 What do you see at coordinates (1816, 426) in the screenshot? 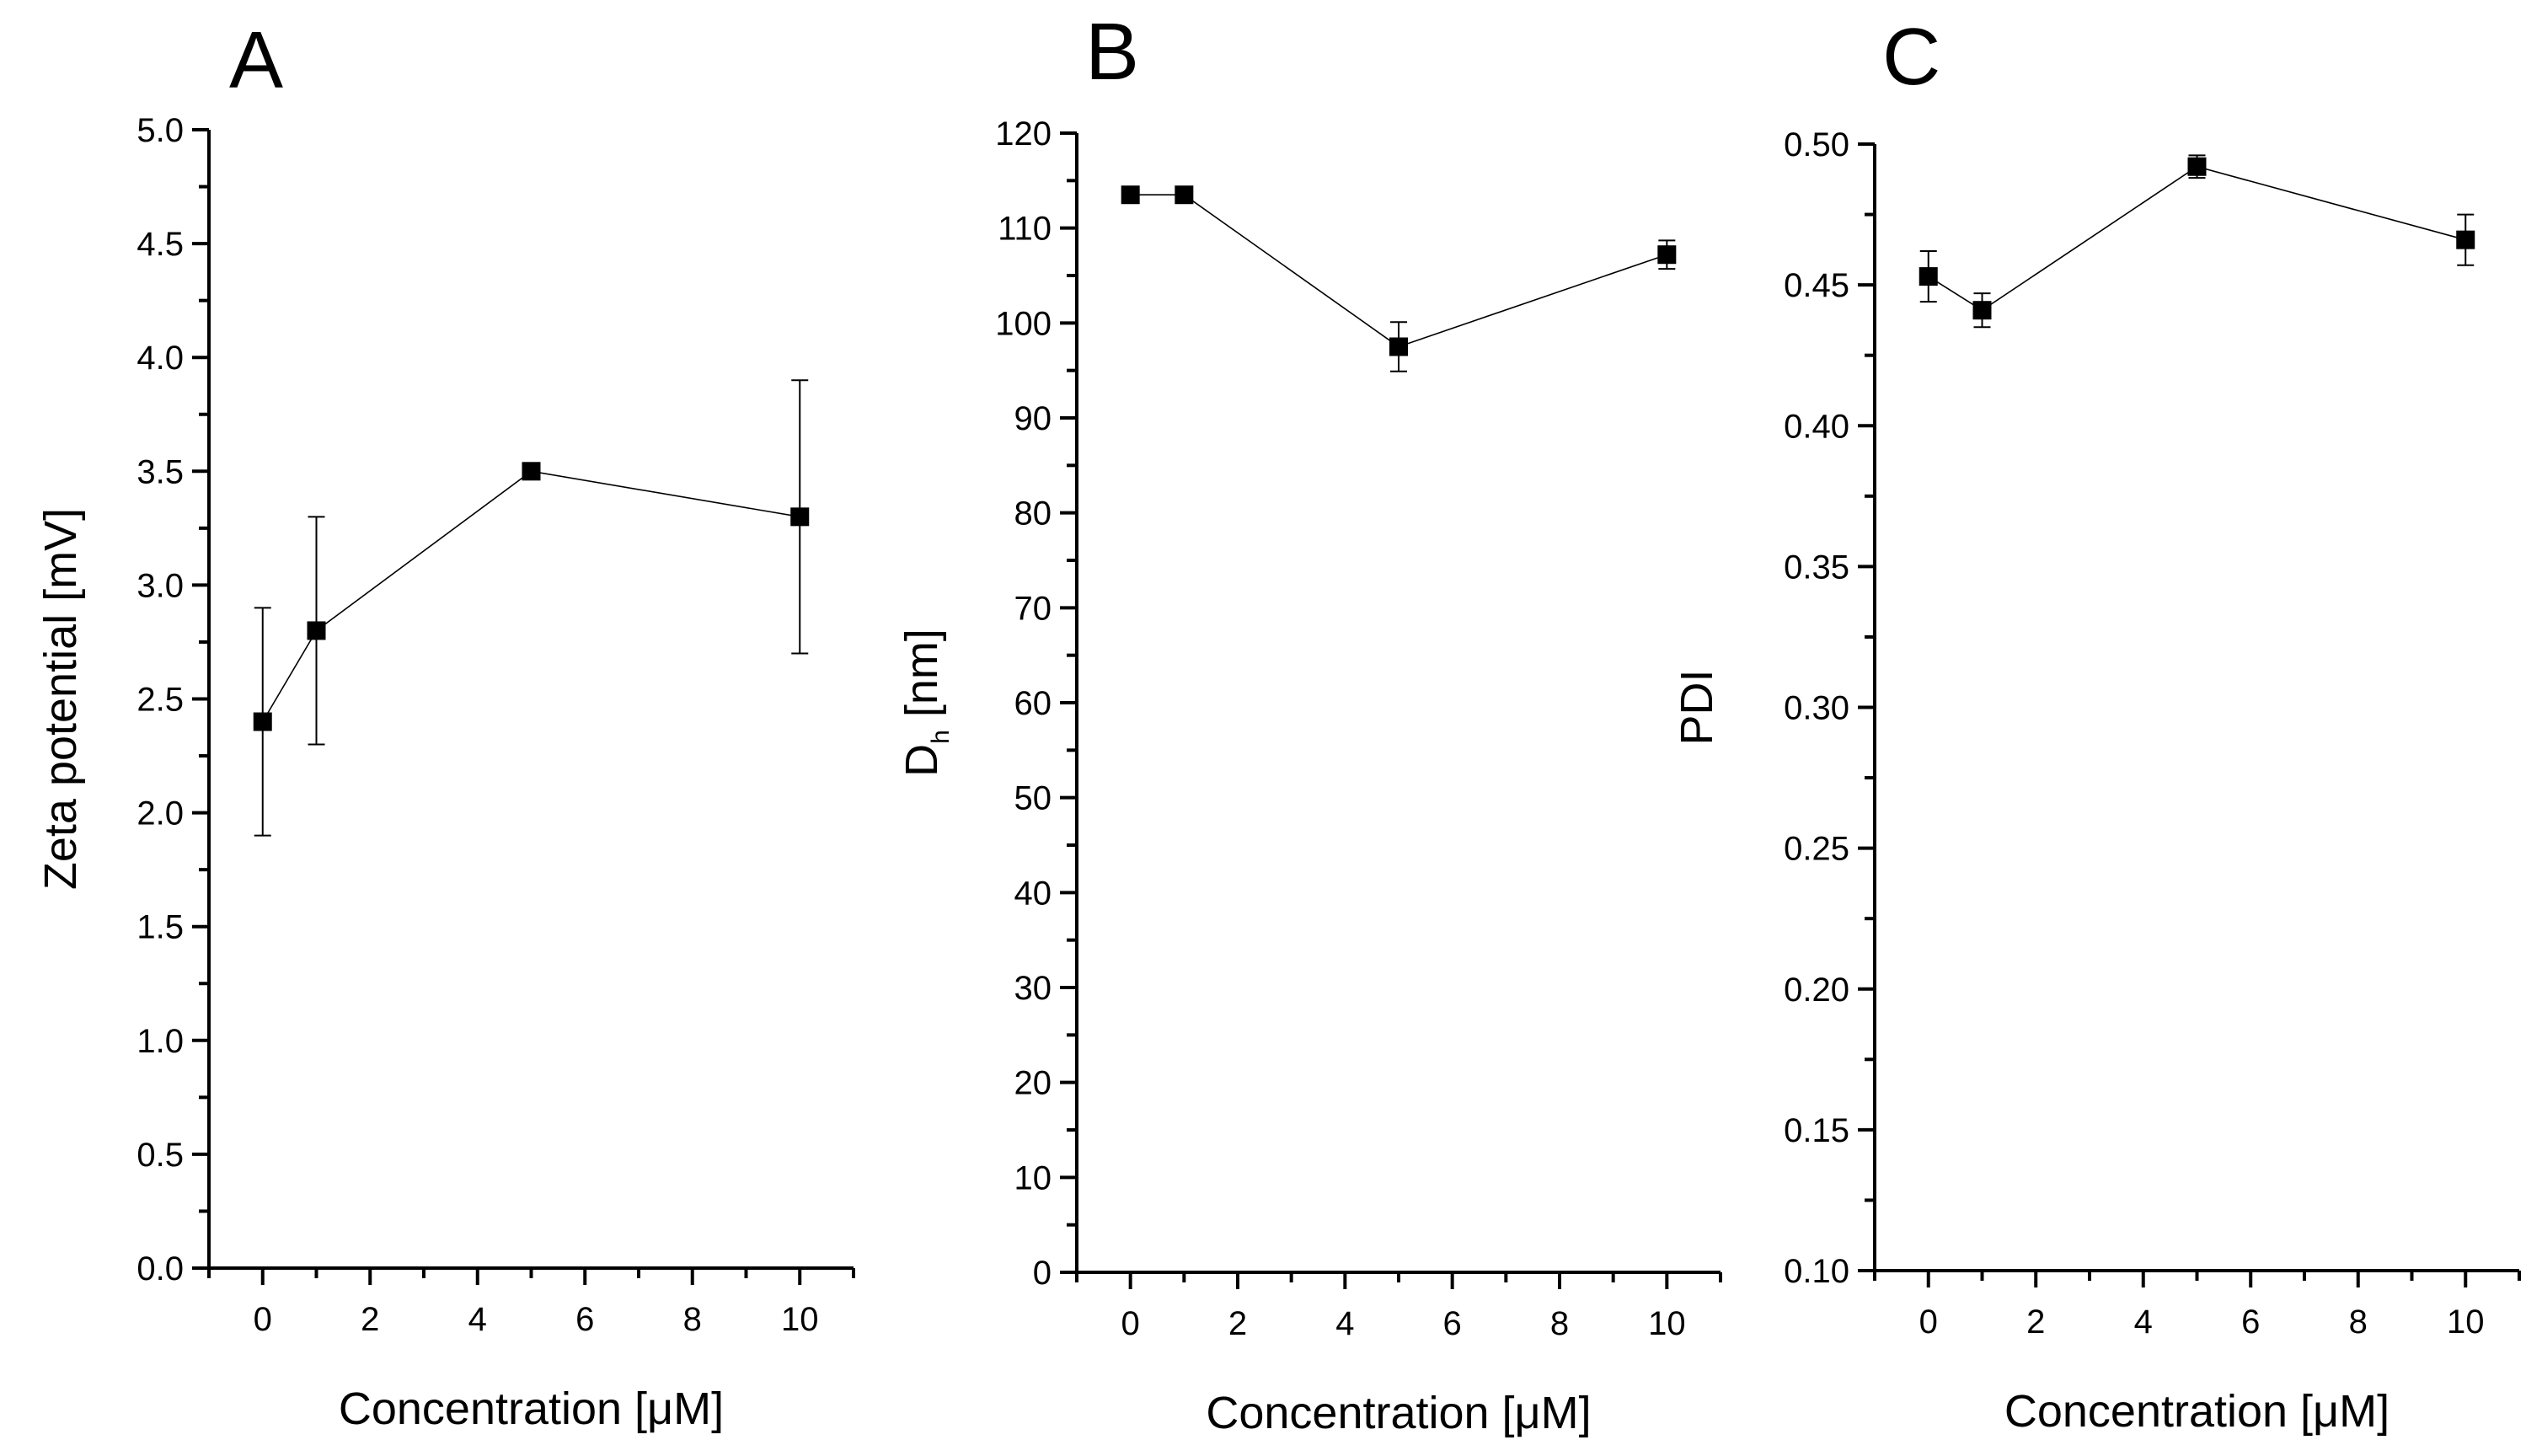
I see `y-tick-label: 0.40` at bounding box center [1816, 426].